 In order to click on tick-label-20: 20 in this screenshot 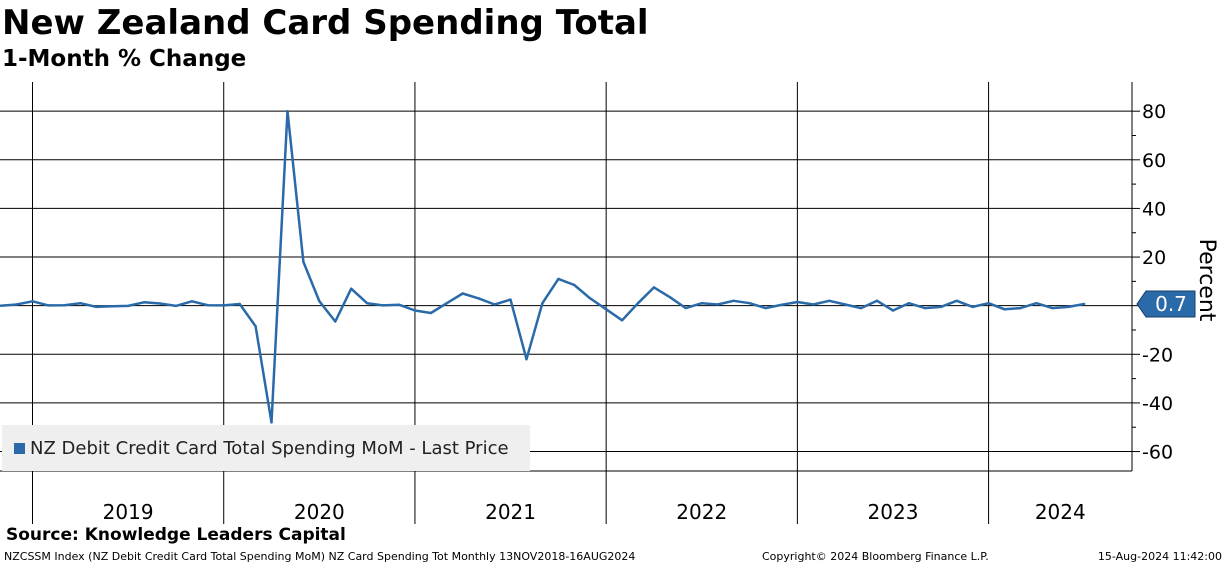, I will do `click(1154, 258)`.